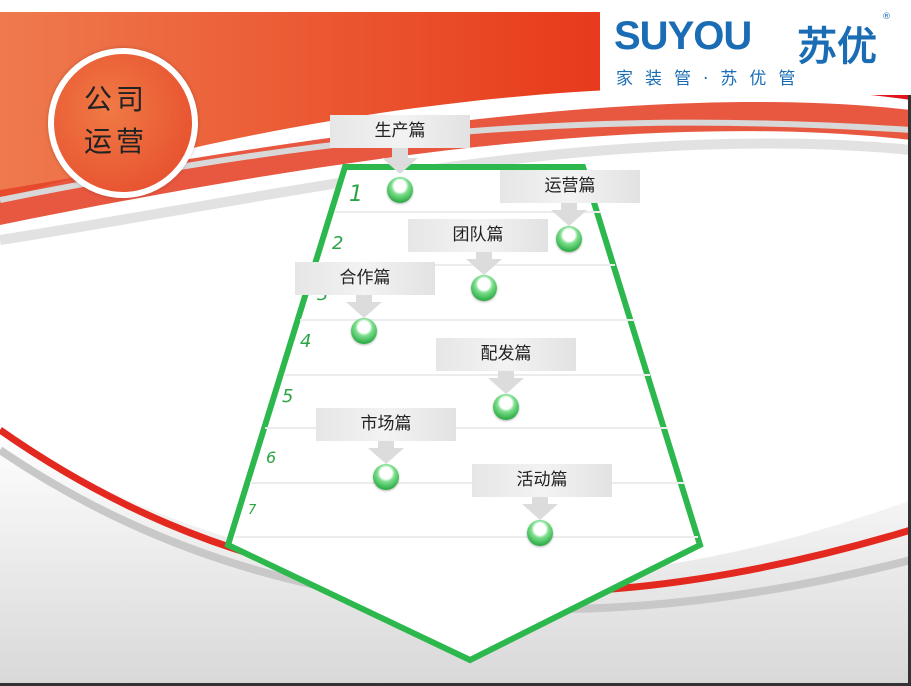 The width and height of the screenshot is (911, 686). Describe the element at coordinates (288, 396) in the screenshot. I see `level-number: 5` at that location.